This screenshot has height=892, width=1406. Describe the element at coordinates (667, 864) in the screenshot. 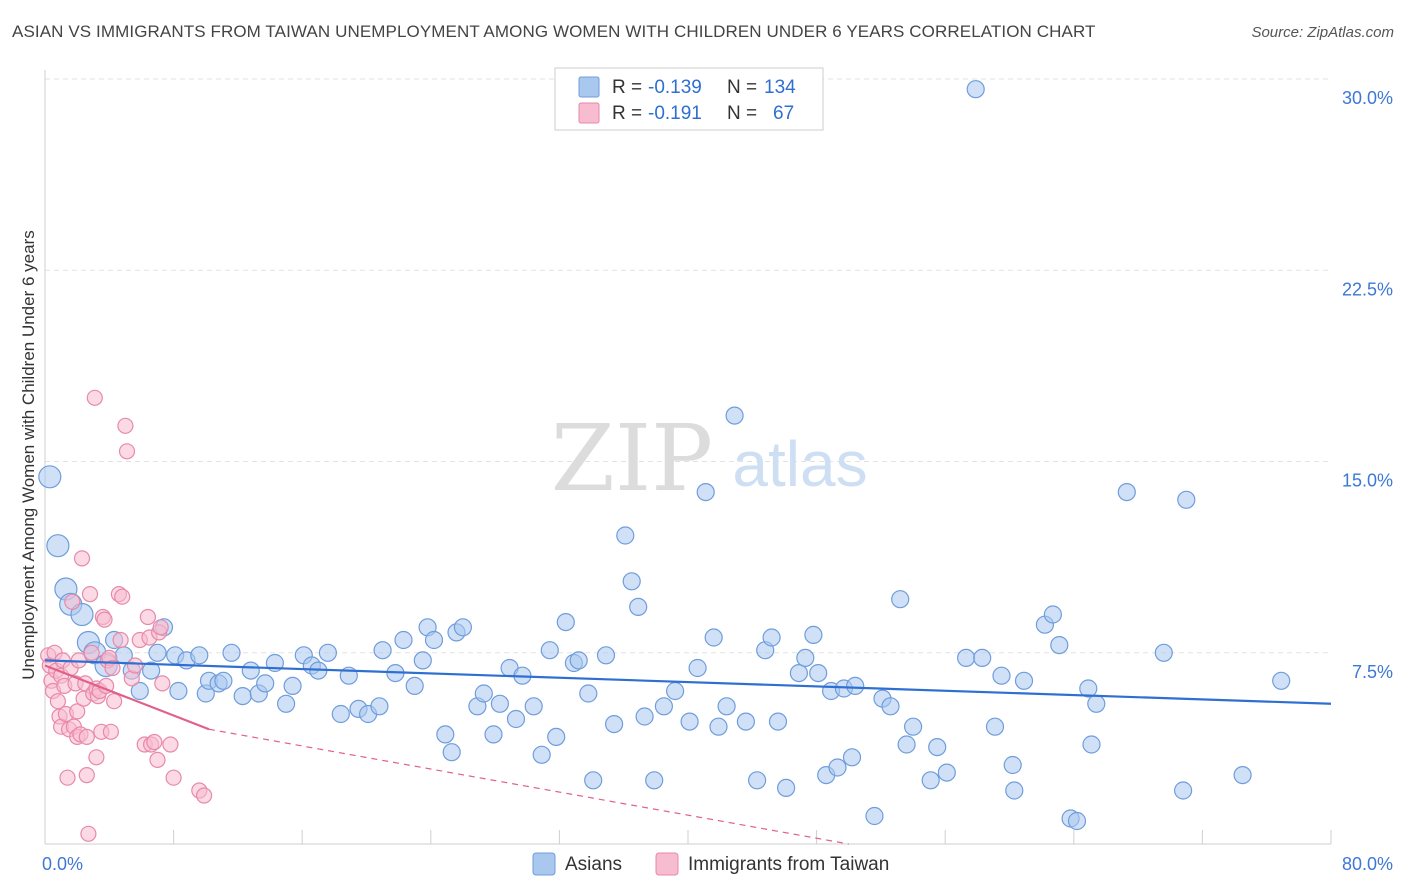

I see `bottom-legend-swatch-taiwan` at that location.